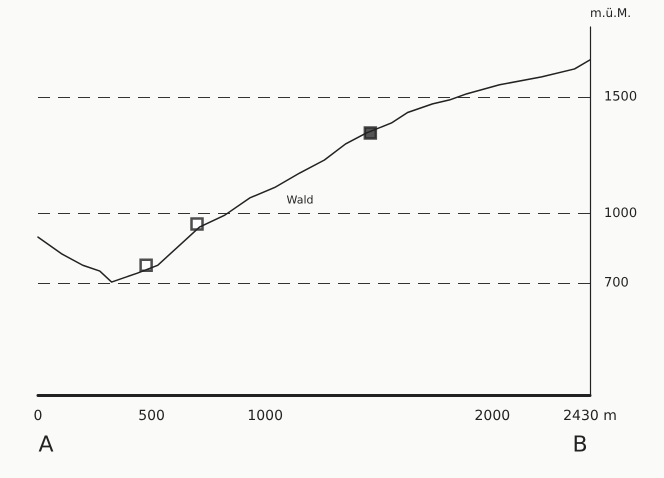 Image resolution: width=664 pixels, height=478 pixels. Describe the element at coordinates (38, 416) in the screenshot. I see `x-tick-label: 0` at that location.